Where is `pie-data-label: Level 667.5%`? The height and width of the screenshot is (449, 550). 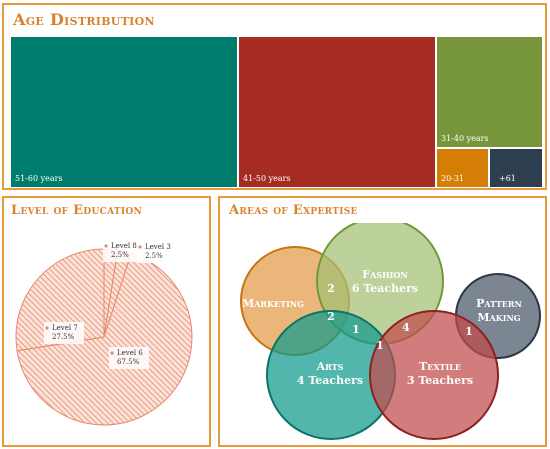 pie-data-label: Level 667.5% is located at coordinates (129, 358).